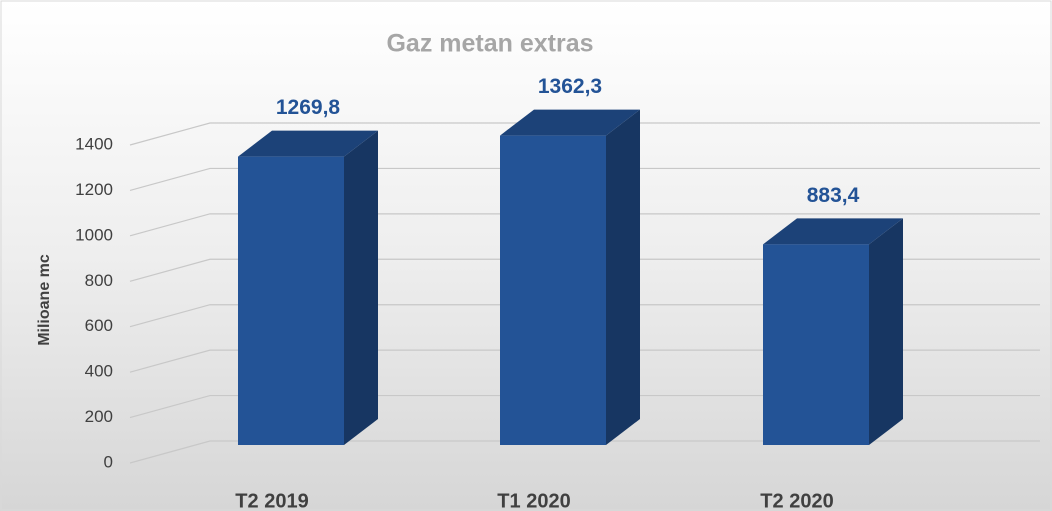 The width and height of the screenshot is (1052, 511). What do you see at coordinates (833, 195) in the screenshot?
I see `value-label: 883,4` at bounding box center [833, 195].